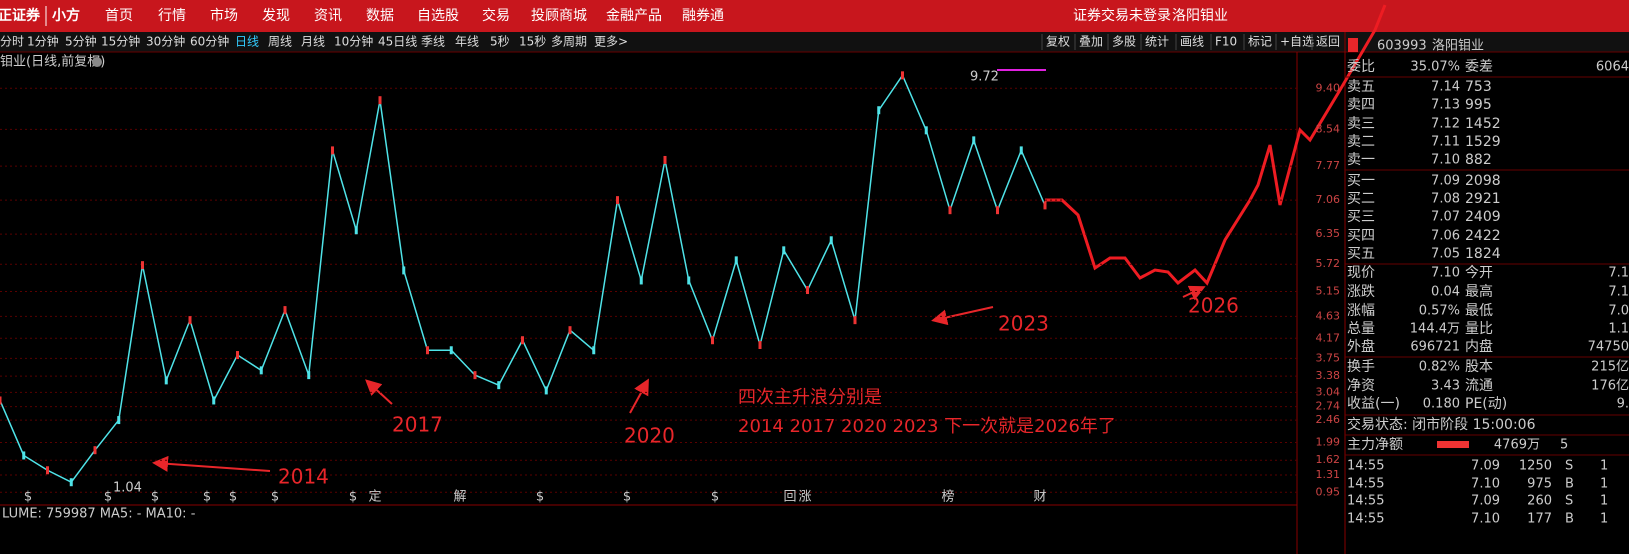 Image resolution: width=1629 pixels, height=554 pixels. I want to click on quote-label: 涨跌, so click(1361, 292).